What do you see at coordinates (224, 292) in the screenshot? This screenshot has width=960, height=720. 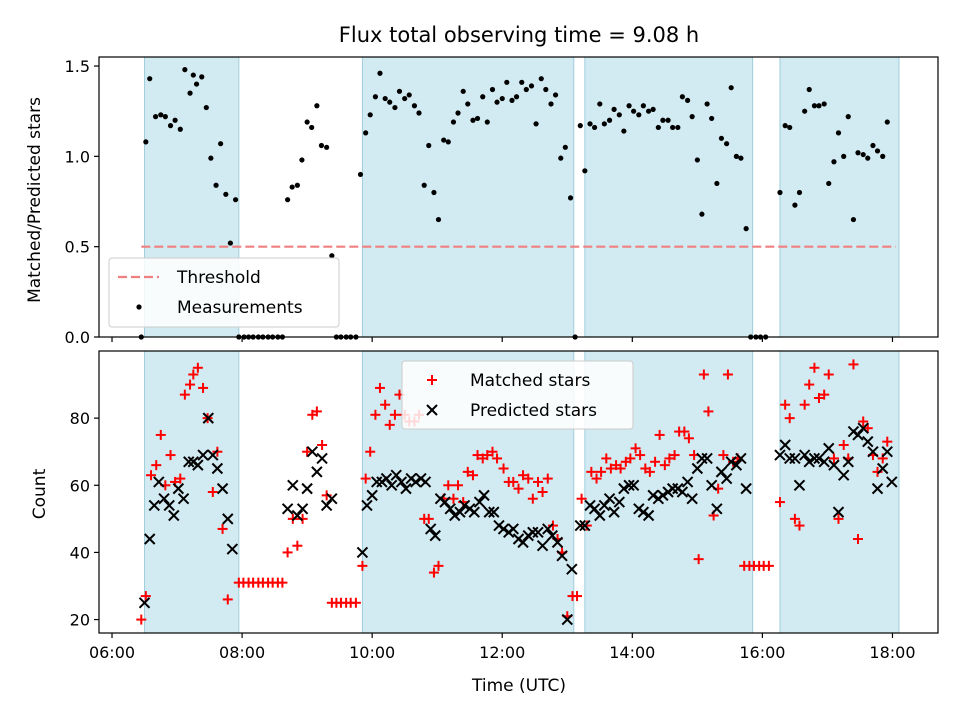 I see `top-legend: Threshold Measurements` at bounding box center [224, 292].